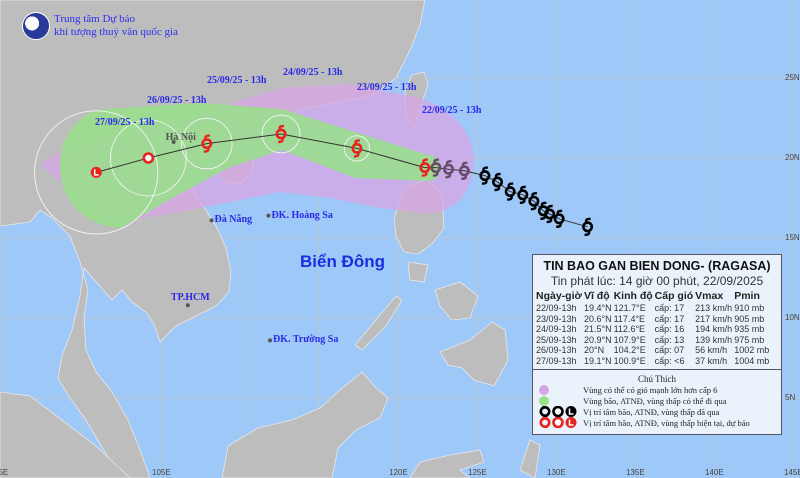  Describe the element at coordinates (709, 296) in the screenshot. I see `column-header: Vmax` at that location.